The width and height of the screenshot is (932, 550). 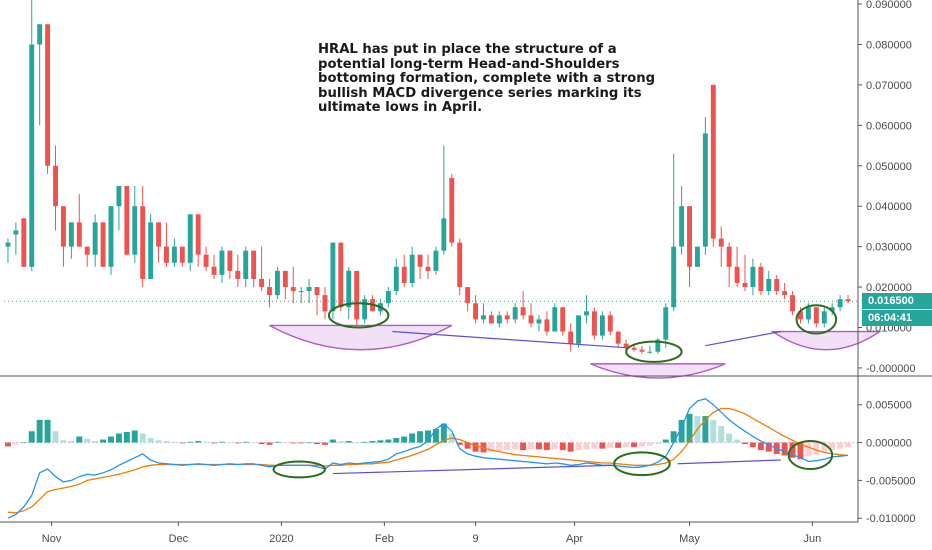 What do you see at coordinates (658, 371) in the screenshot?
I see `shoulder-arc` at bounding box center [658, 371].